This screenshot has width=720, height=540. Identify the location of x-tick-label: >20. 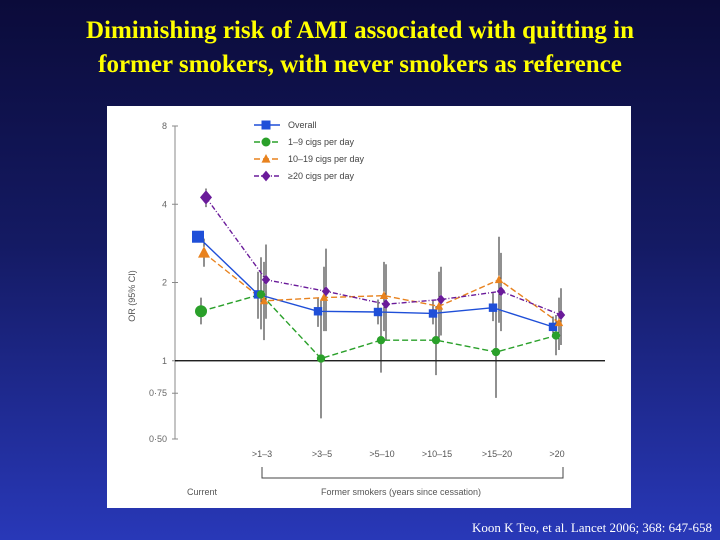
(556, 454).